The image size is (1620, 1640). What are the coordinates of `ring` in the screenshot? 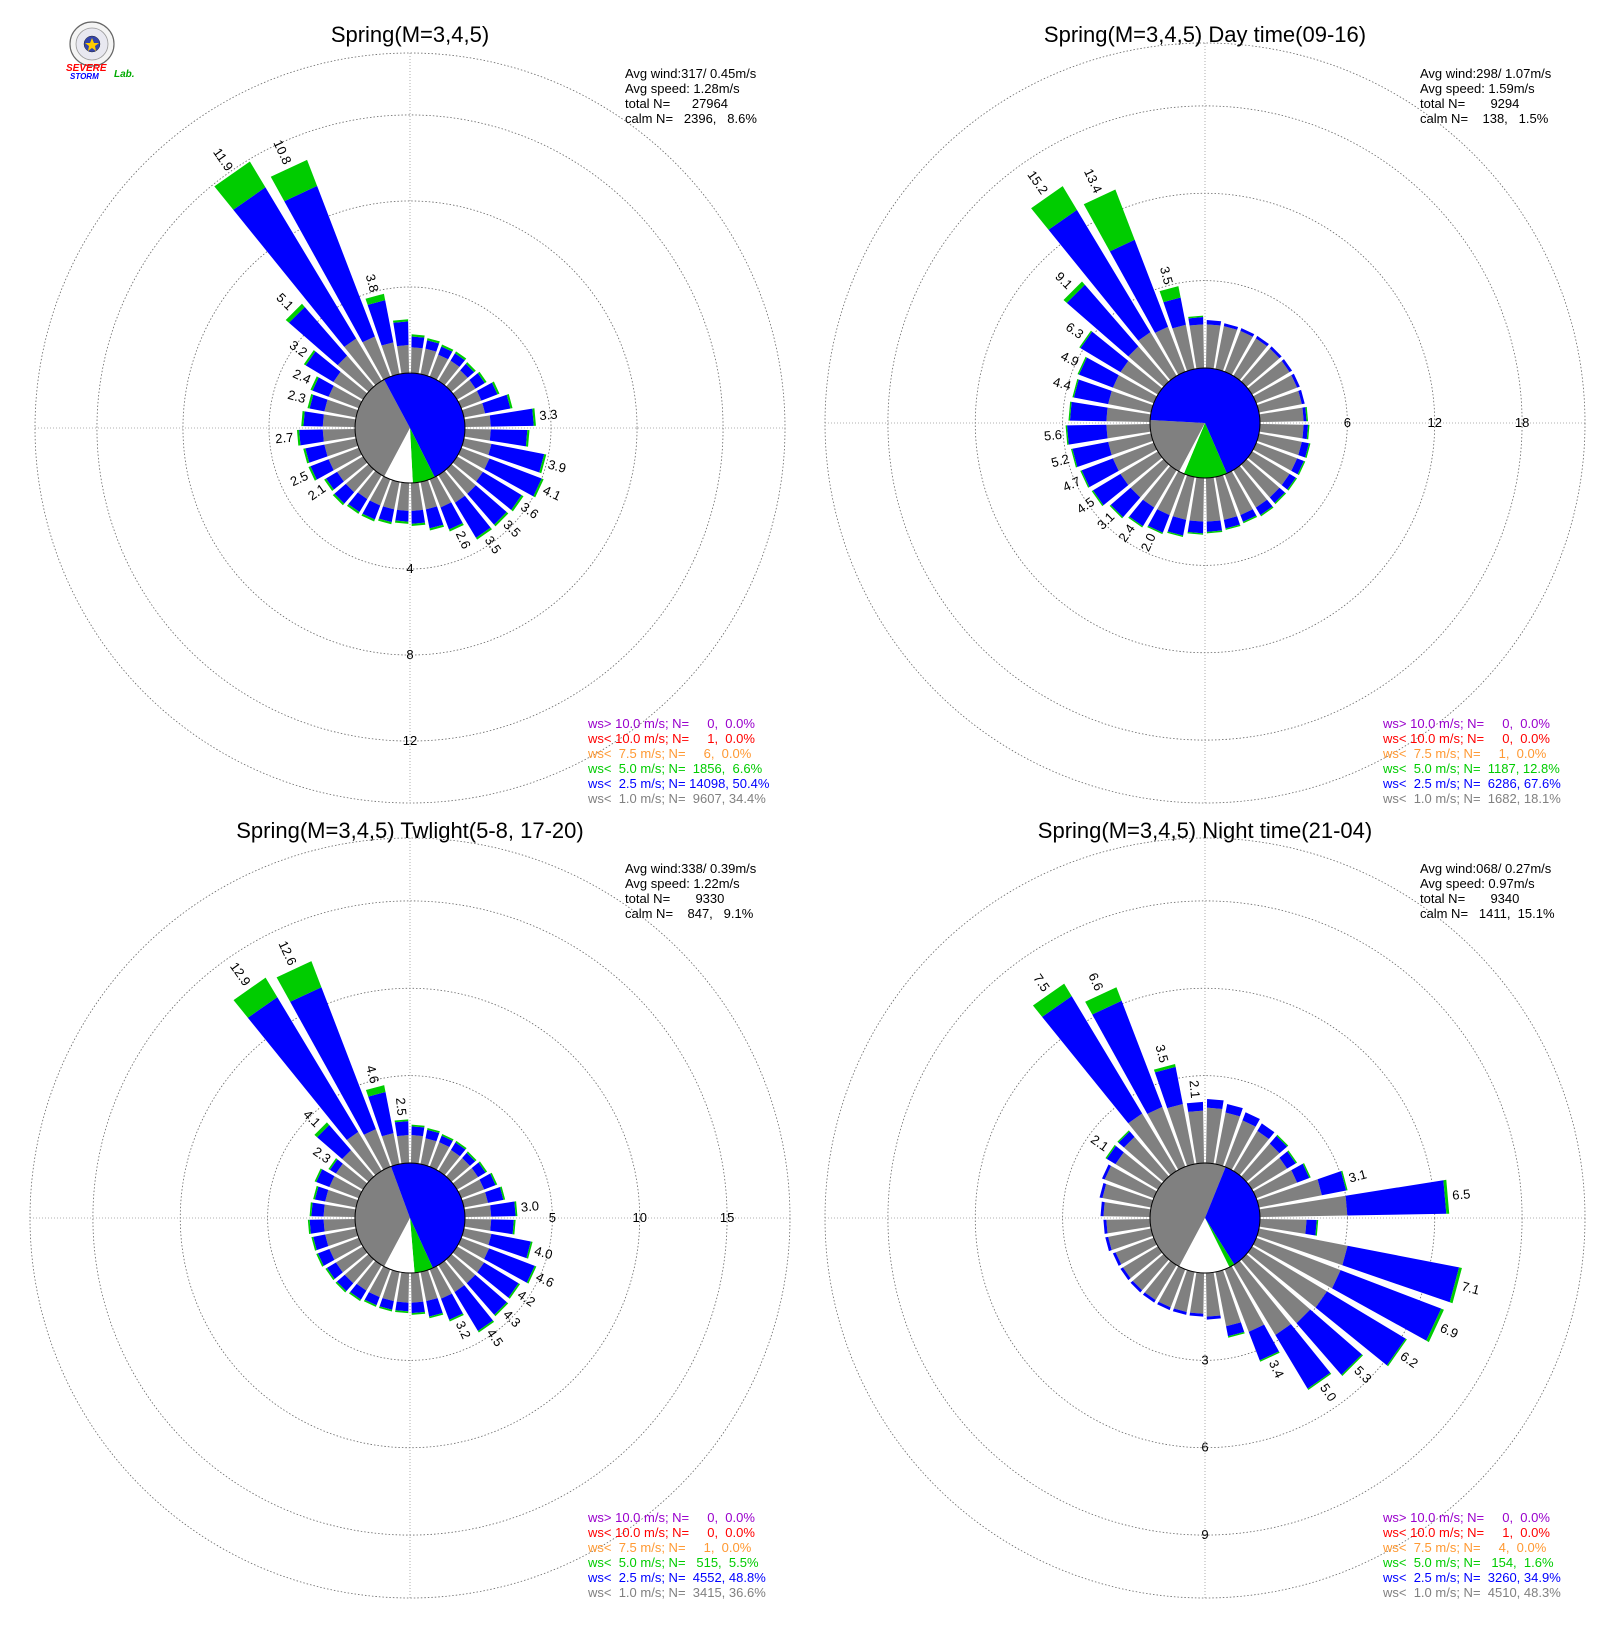 It's located at (410, 428).